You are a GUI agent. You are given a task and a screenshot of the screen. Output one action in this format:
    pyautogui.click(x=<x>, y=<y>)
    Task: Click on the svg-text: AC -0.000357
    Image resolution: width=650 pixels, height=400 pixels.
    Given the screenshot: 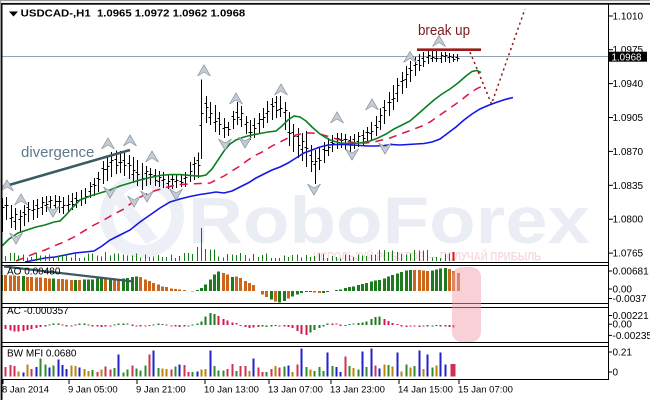 What is the action you would take?
    pyautogui.click(x=38, y=311)
    